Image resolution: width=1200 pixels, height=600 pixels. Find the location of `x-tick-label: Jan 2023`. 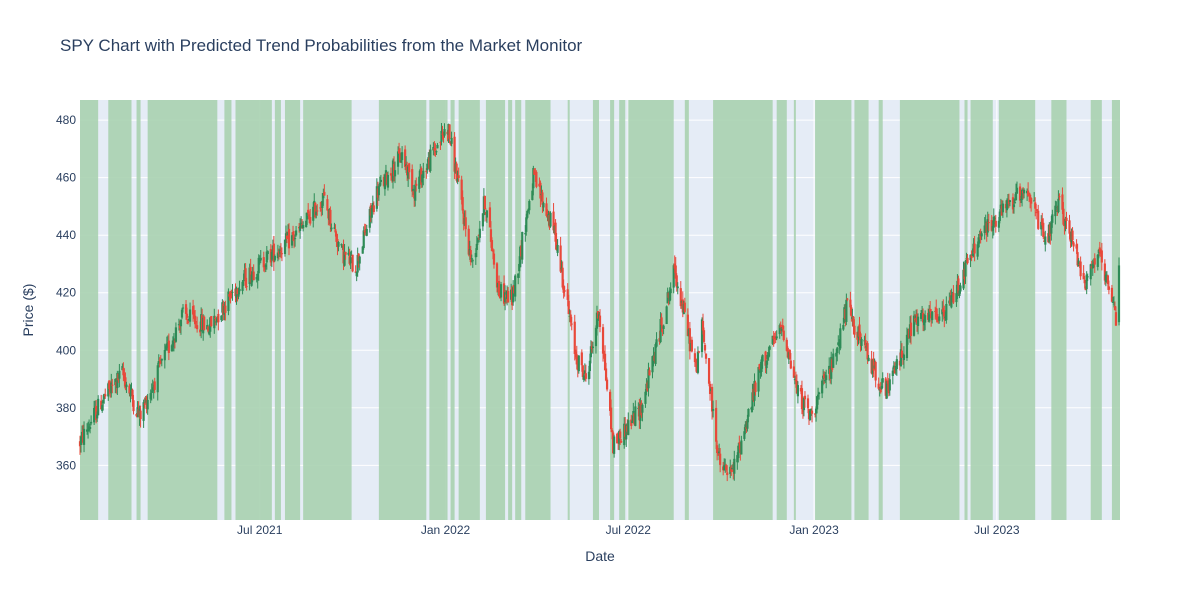

x-tick-label: Jan 2023 is located at coordinates (814, 530).